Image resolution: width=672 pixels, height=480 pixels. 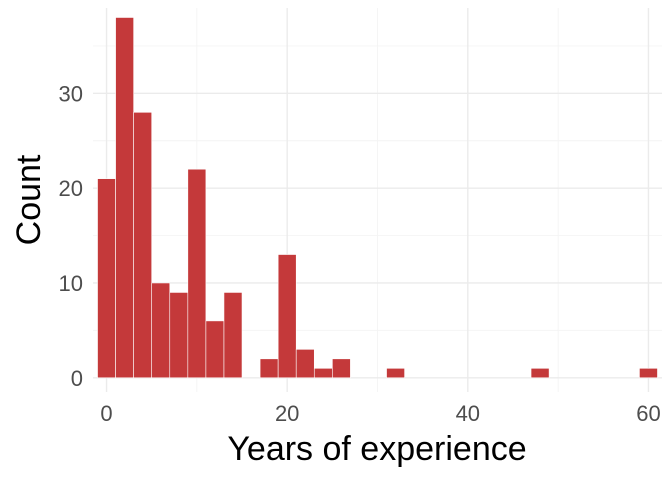 What do you see at coordinates (71, 93) in the screenshot?
I see `y-tick-label: 30` at bounding box center [71, 93].